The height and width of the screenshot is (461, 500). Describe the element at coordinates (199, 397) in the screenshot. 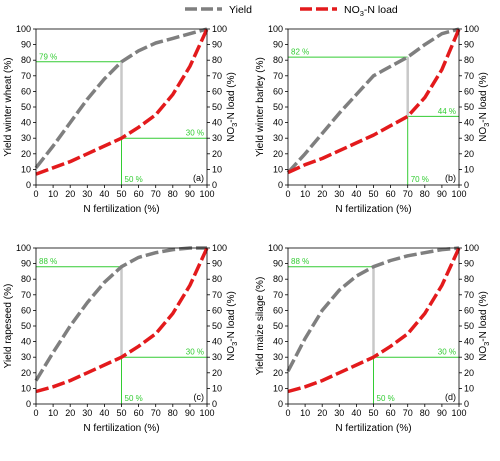

I see `panel-letter: (c)` at that location.